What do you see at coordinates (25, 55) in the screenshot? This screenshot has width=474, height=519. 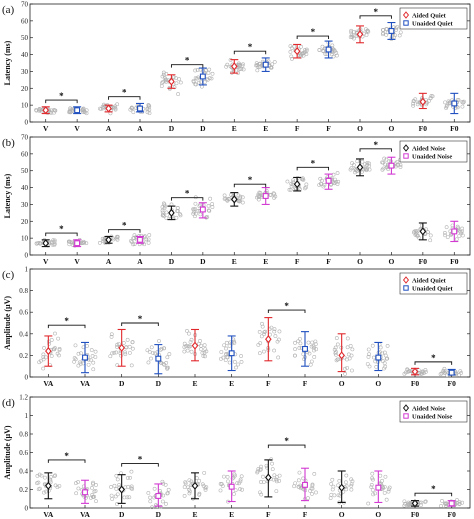 I see `y-tick-label: 40` at bounding box center [25, 55].